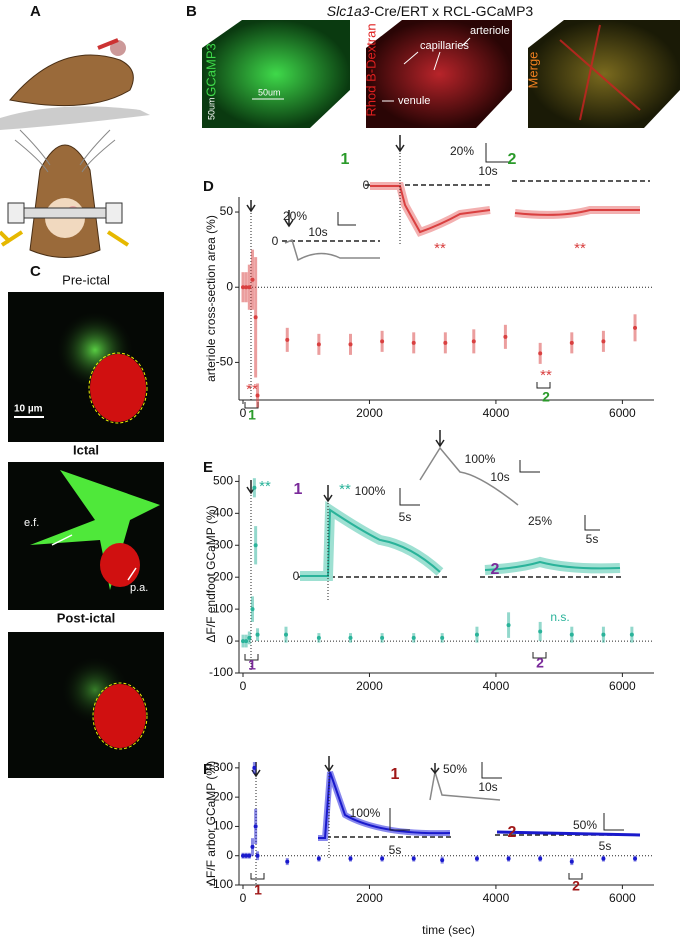 This screenshot has height=942, width=700. I want to click on image-label: Rhod B-Dextran, so click(370, 69).